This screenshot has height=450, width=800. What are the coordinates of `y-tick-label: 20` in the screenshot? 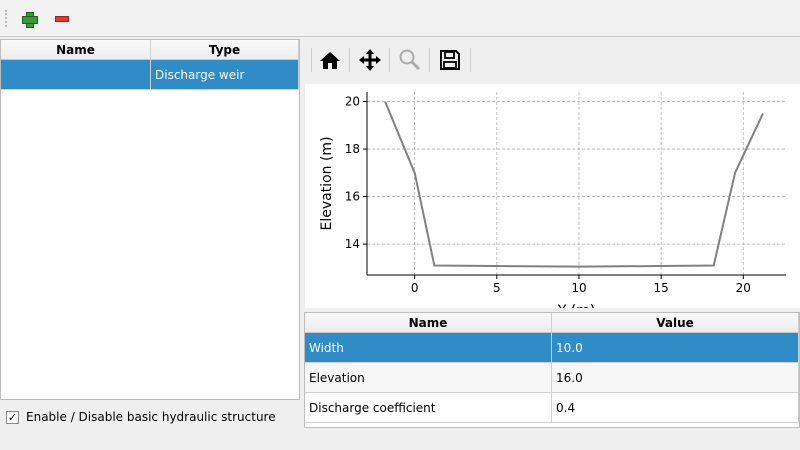 It's located at (352, 102).